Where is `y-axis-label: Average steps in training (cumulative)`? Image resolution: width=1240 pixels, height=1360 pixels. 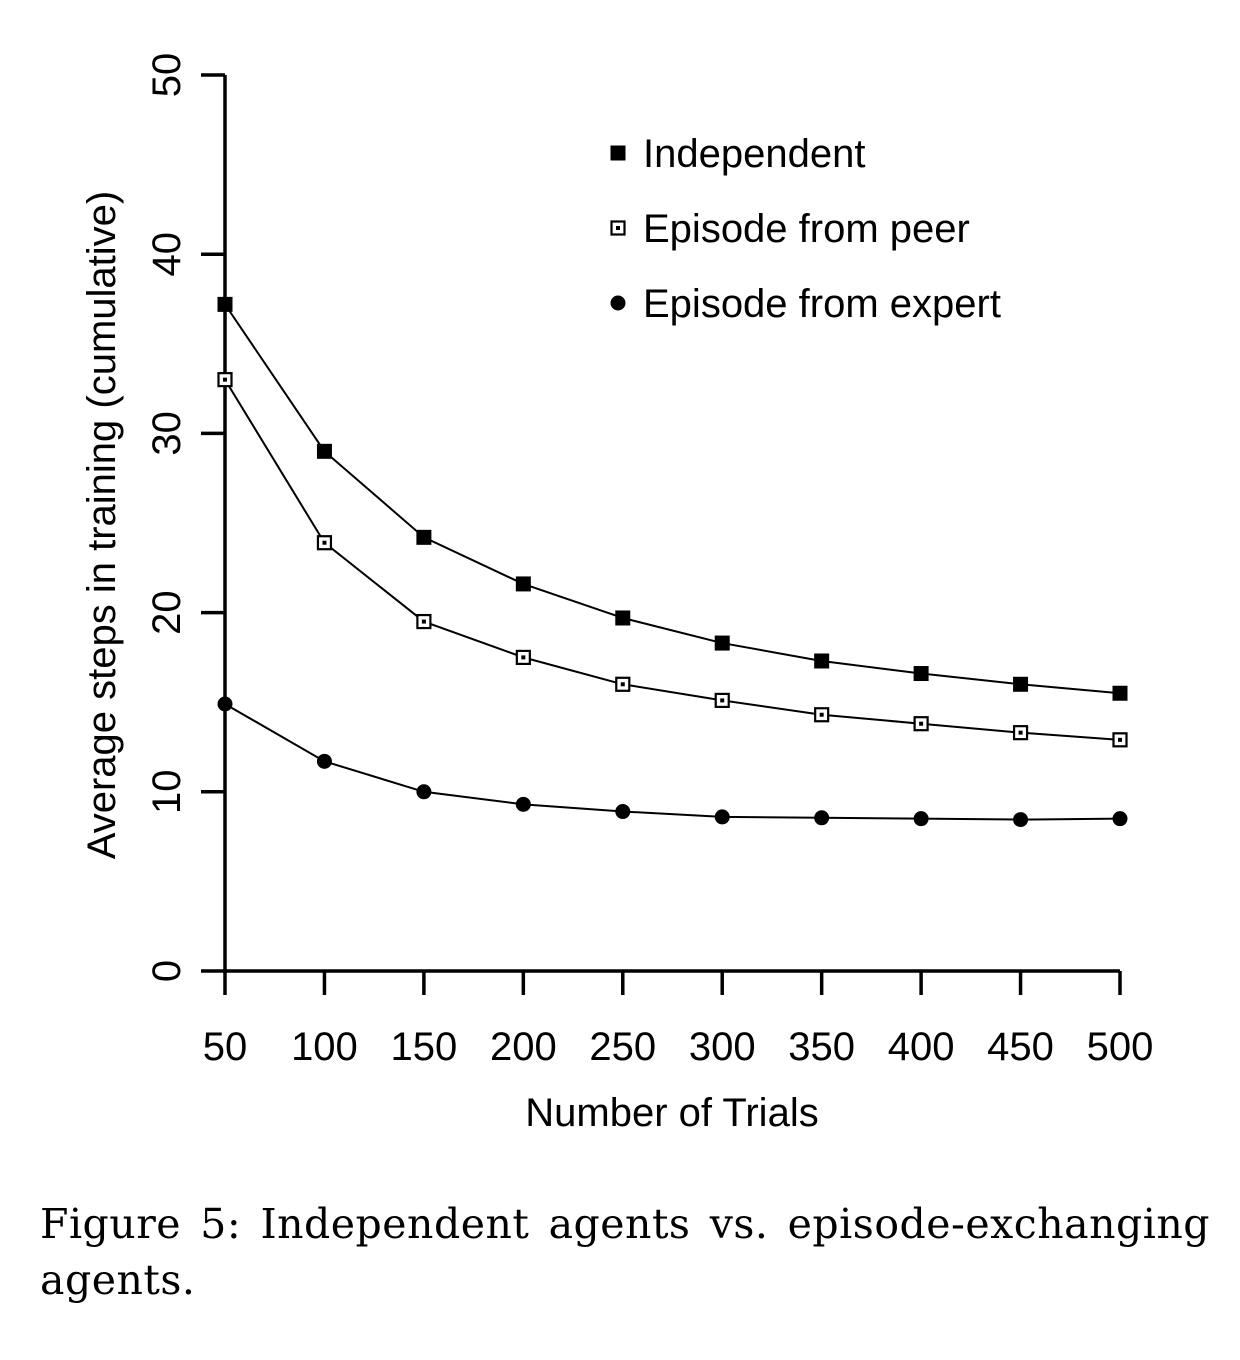
y-axis-label: Average steps in training (cumulative) is located at coordinates (102, 525).